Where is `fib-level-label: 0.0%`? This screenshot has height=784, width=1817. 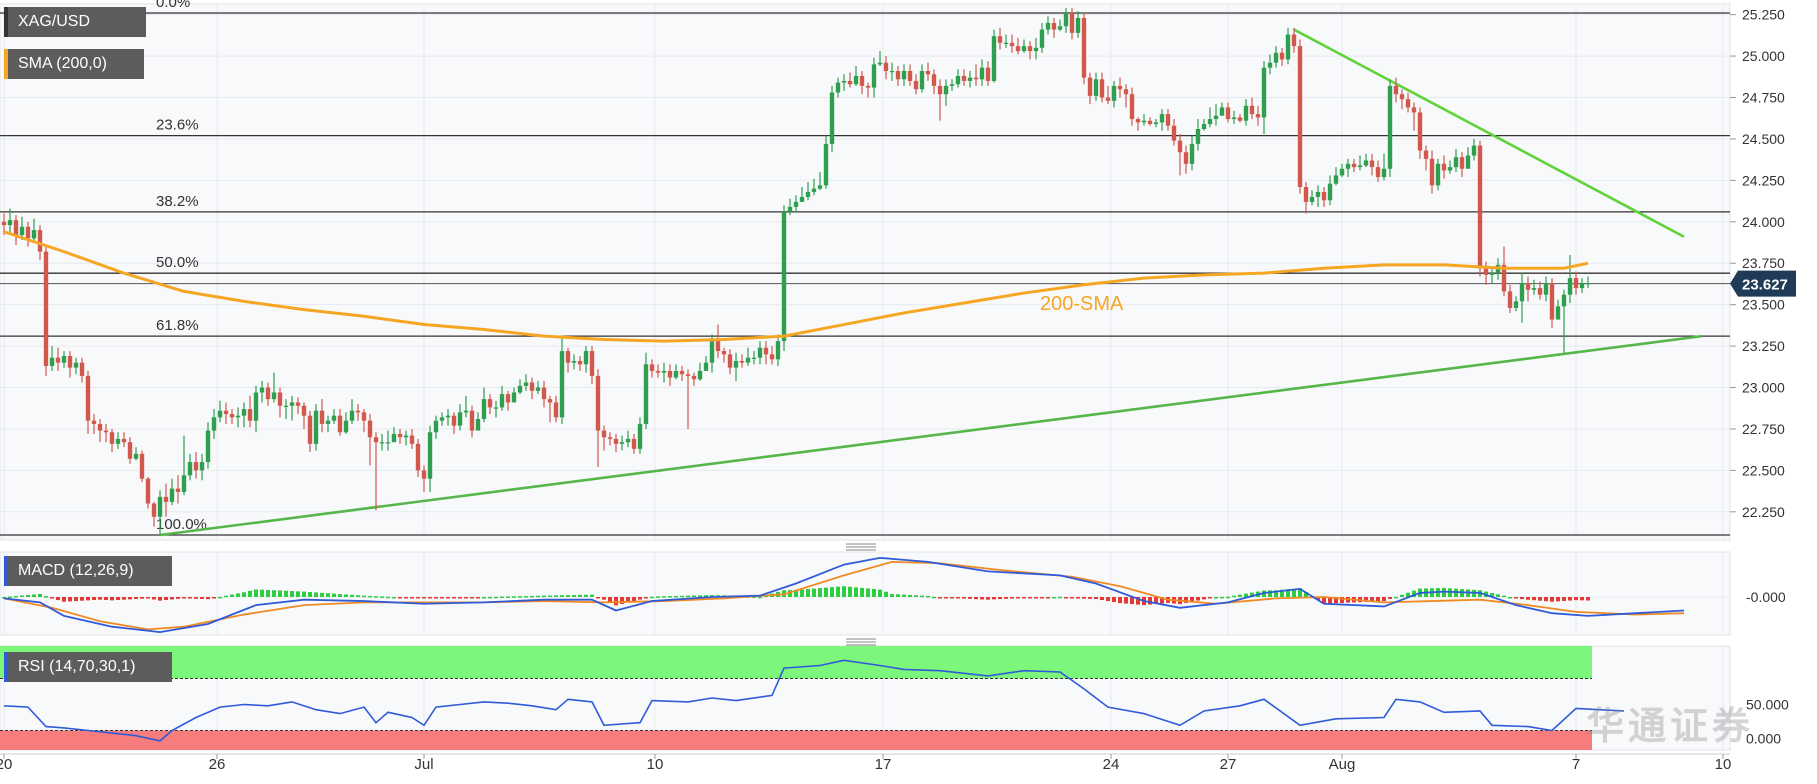
fib-level-label: 0.0% is located at coordinates (173, 5).